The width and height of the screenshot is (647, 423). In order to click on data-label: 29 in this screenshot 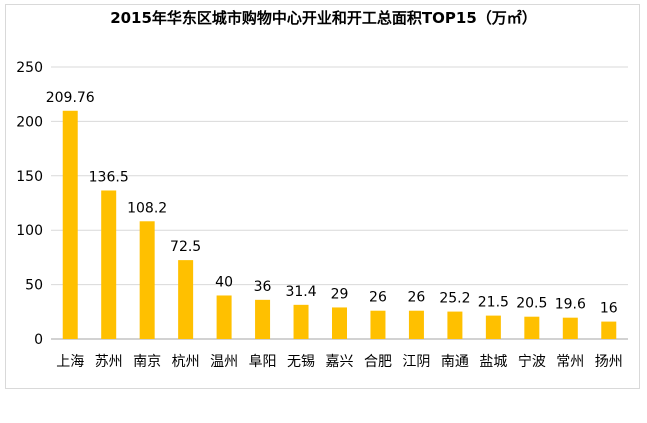, I will do `click(340, 294)`.